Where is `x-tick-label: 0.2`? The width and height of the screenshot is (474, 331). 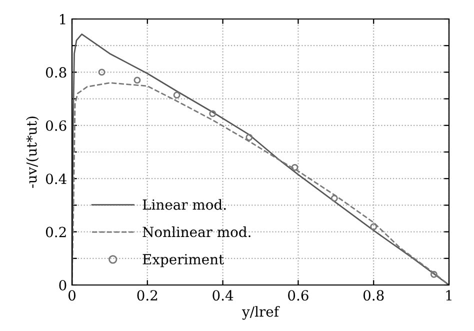
x-tick-label: 0.2 is located at coordinates (147, 295).